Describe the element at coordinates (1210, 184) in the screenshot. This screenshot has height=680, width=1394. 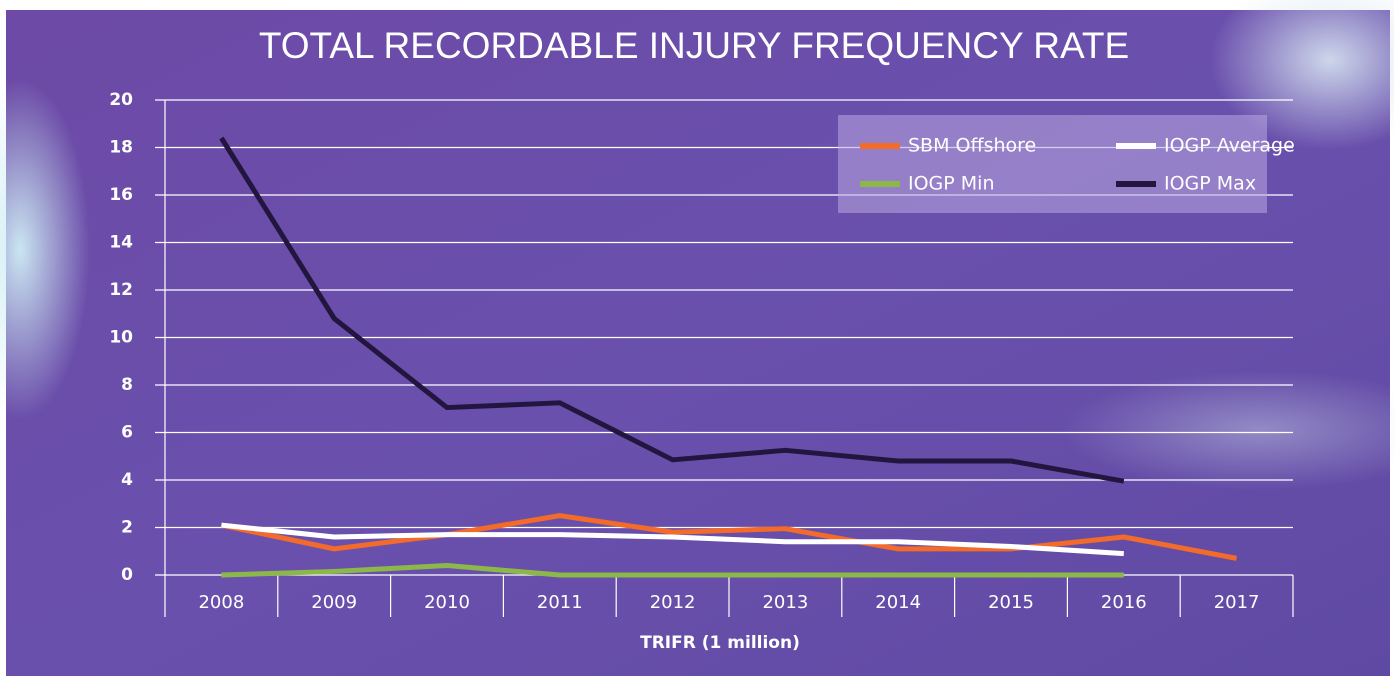
I see `legend-label: IOGP Max` at that location.